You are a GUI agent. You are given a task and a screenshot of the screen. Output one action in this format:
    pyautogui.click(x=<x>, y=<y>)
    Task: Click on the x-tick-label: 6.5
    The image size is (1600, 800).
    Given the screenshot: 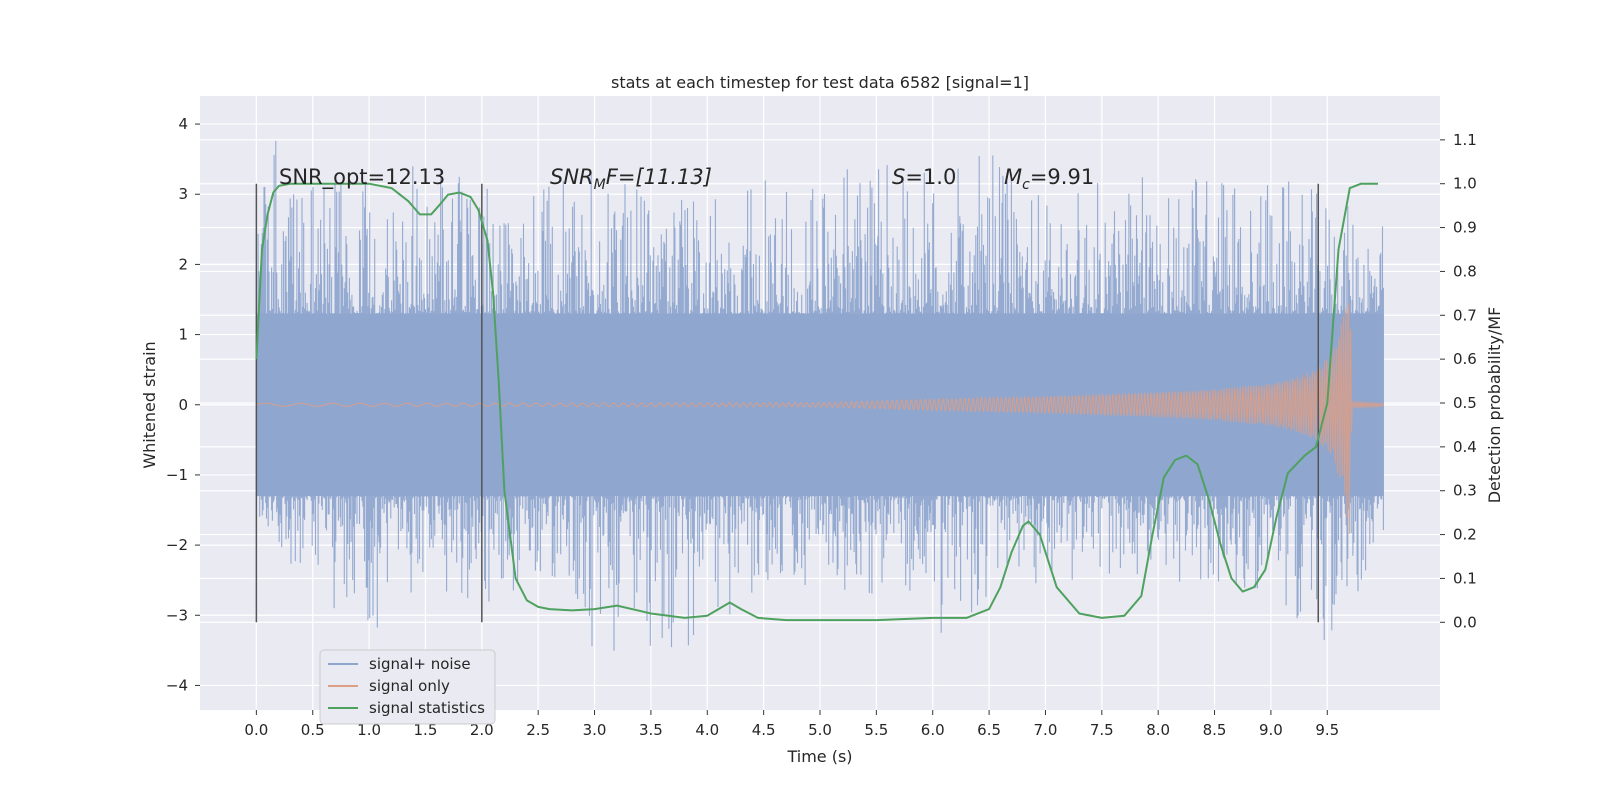 What is the action you would take?
    pyautogui.click(x=989, y=730)
    